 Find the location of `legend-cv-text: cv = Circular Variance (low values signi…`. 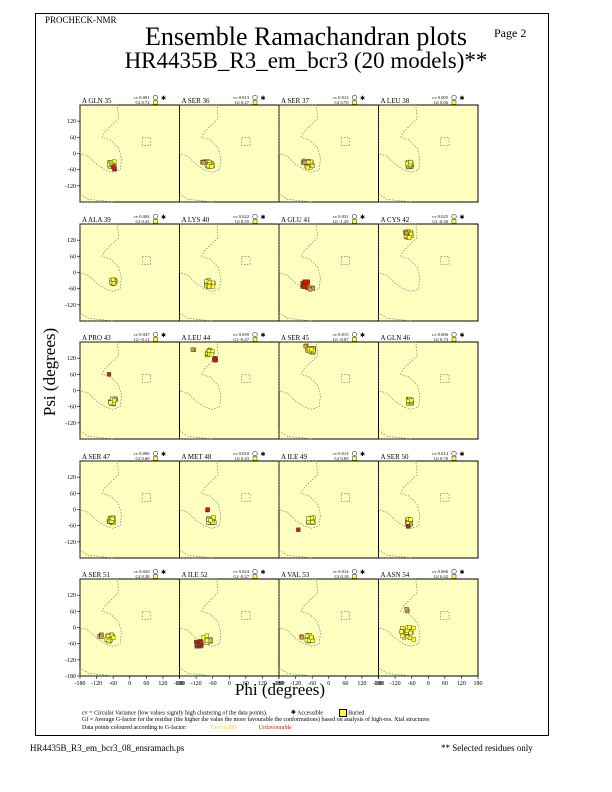

legend-cv-text: cv = Circular Variance (low values signi… is located at coordinates (175, 713).